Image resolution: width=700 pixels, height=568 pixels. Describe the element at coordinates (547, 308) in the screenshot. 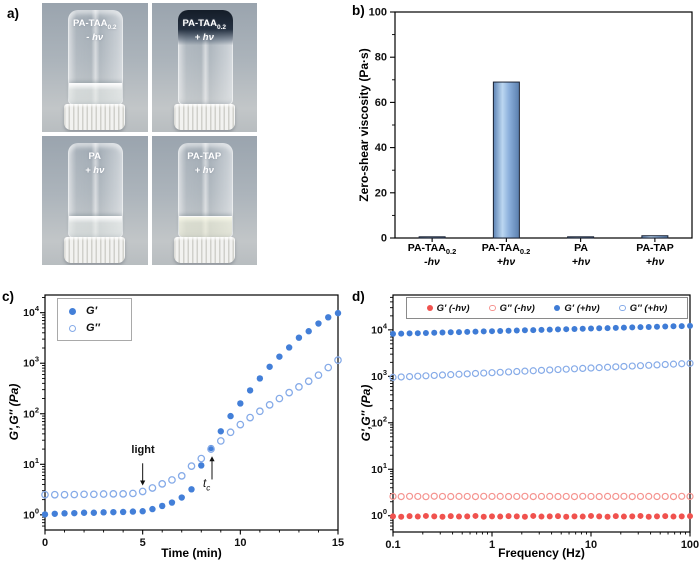

I see `frequency-sweep-legend: G′ (-hν) G′′ (-hν) G′ (+hν) G′′ (+hν)` at that location.